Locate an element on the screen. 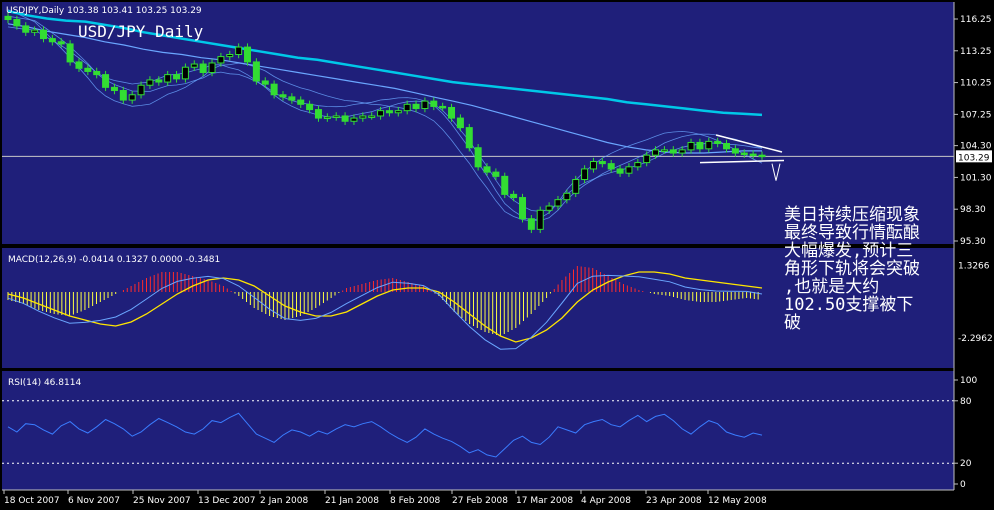  rsi-tick-label: 0 is located at coordinates (963, 485).